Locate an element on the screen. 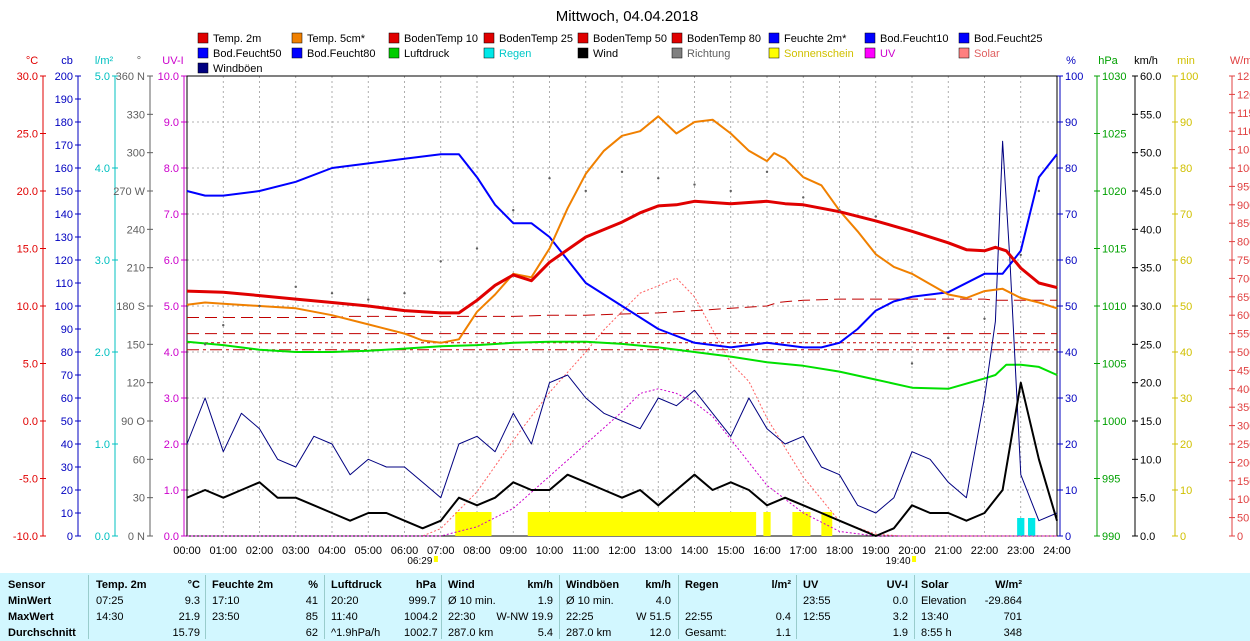 Image resolution: width=1250 pixels, height=641 pixels. axis-tick-label: 1020 is located at coordinates (1114, 192).